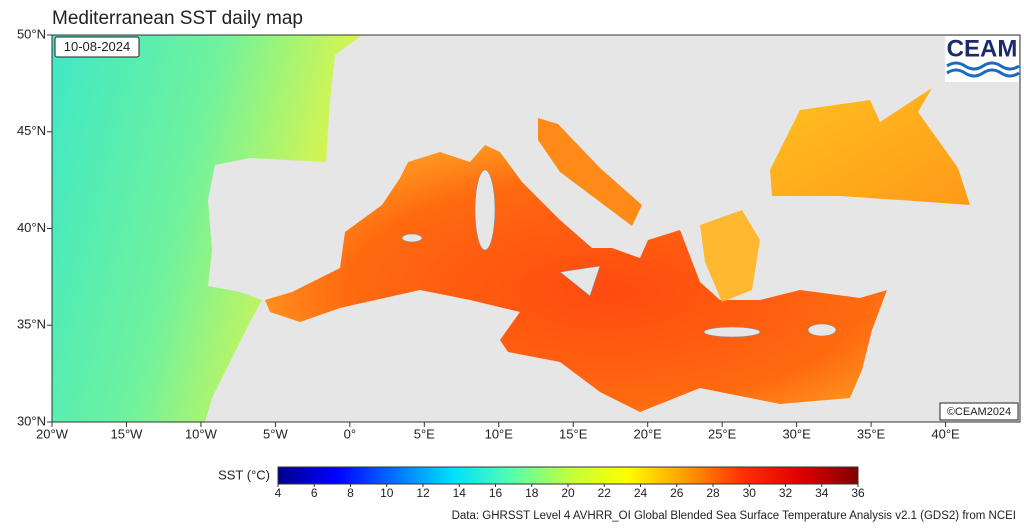 The width and height of the screenshot is (1024, 532). What do you see at coordinates (722, 433) in the screenshot?
I see `x-tick-label: 25°E` at bounding box center [722, 433].